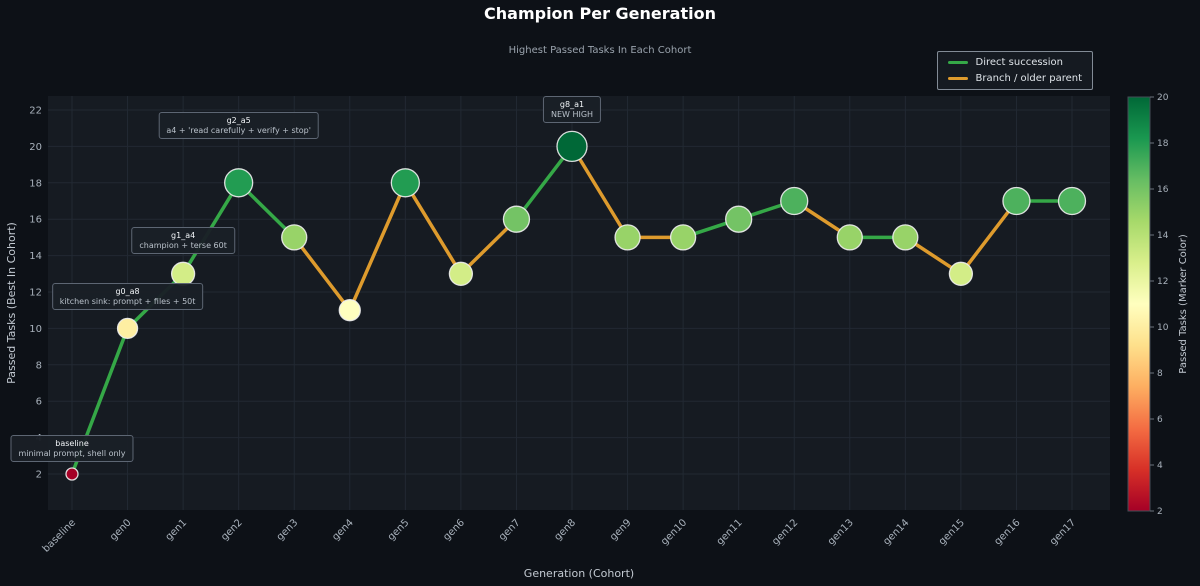 This screenshot has height=586, width=1200. What do you see at coordinates (232, 530) in the screenshot?
I see `svg-text: gen2` at bounding box center [232, 530].